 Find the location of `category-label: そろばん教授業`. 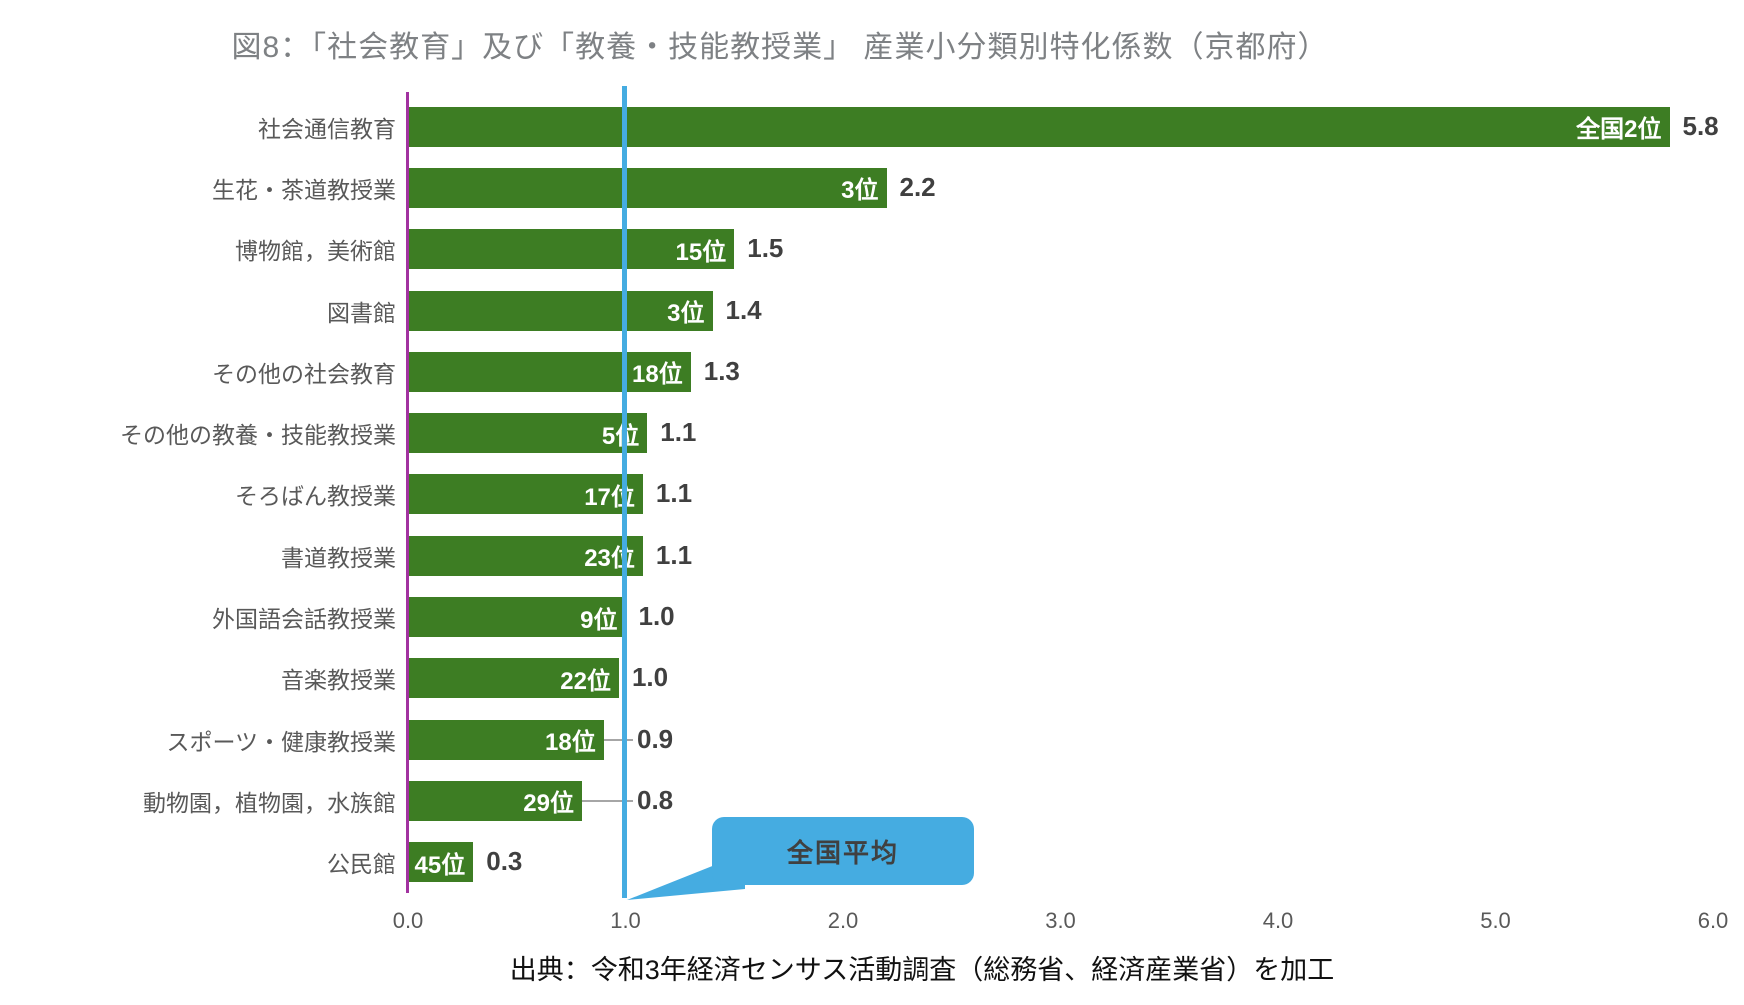

category-label: そろばん教授業 is located at coordinates (315, 496).